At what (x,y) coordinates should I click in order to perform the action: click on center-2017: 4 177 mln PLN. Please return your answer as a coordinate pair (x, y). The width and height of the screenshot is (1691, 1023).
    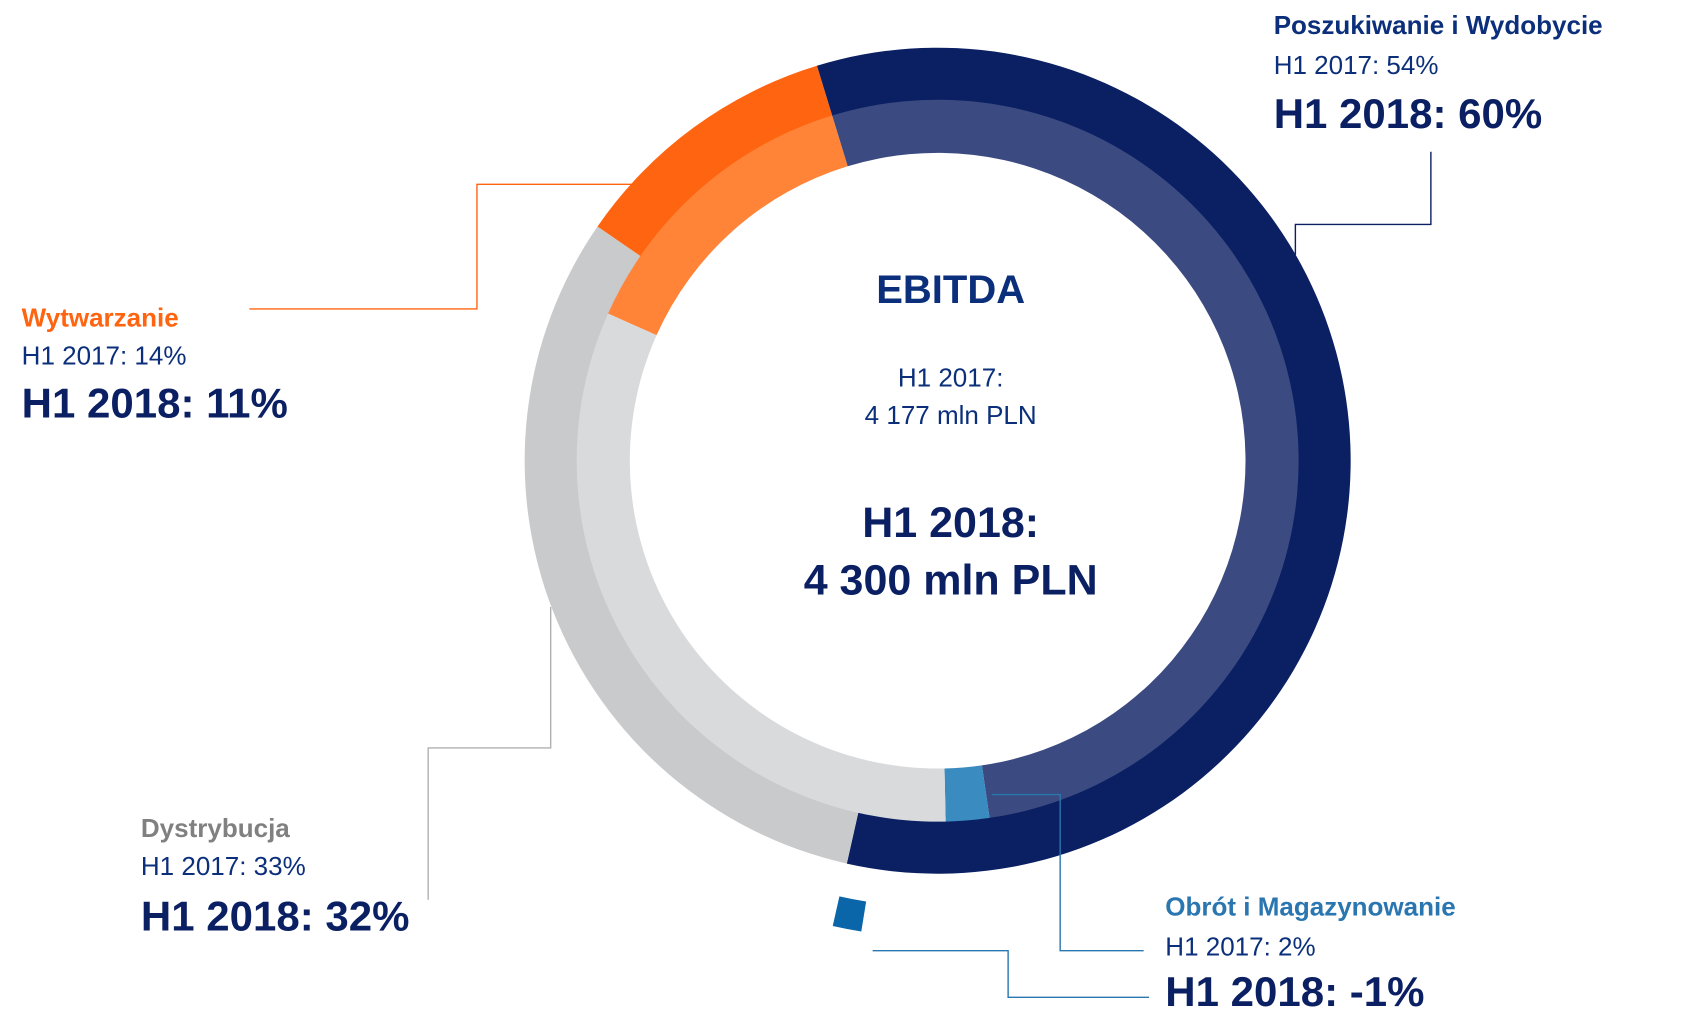
    Looking at the image, I should click on (951, 415).